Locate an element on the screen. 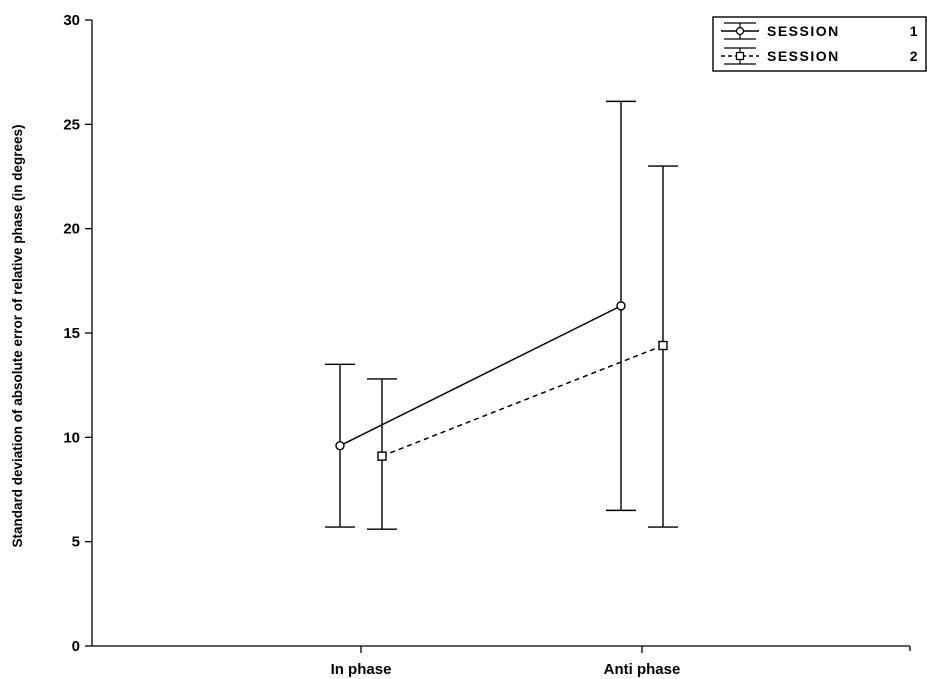 Image resolution: width=927 pixels, height=679 pixels. legend-number: 2 is located at coordinates (914, 56).